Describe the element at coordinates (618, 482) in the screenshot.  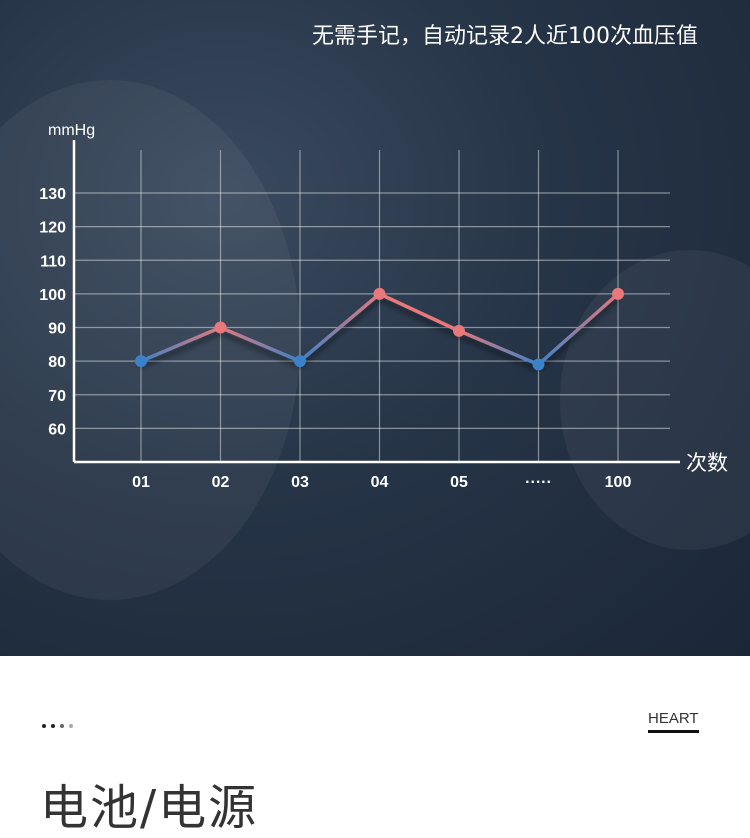
I see `x-tick-label: 100` at that location.